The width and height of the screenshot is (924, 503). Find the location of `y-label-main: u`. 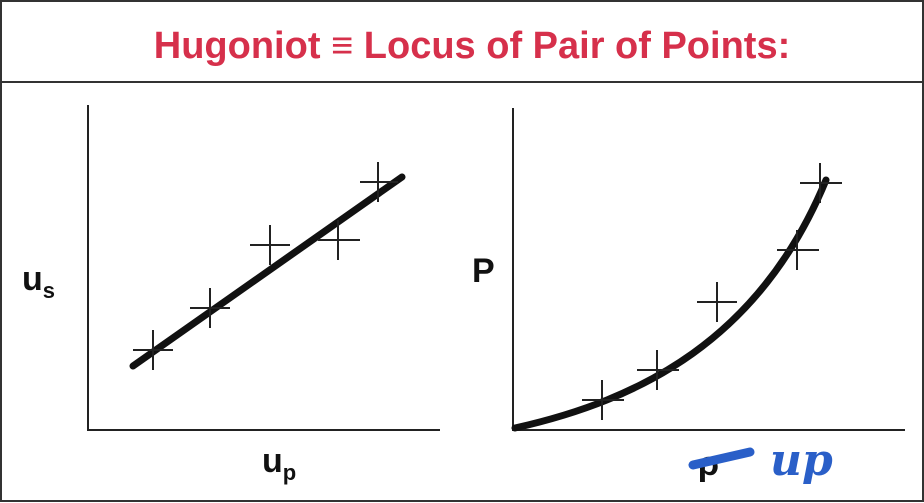

y-label-main: u is located at coordinates (32, 279).